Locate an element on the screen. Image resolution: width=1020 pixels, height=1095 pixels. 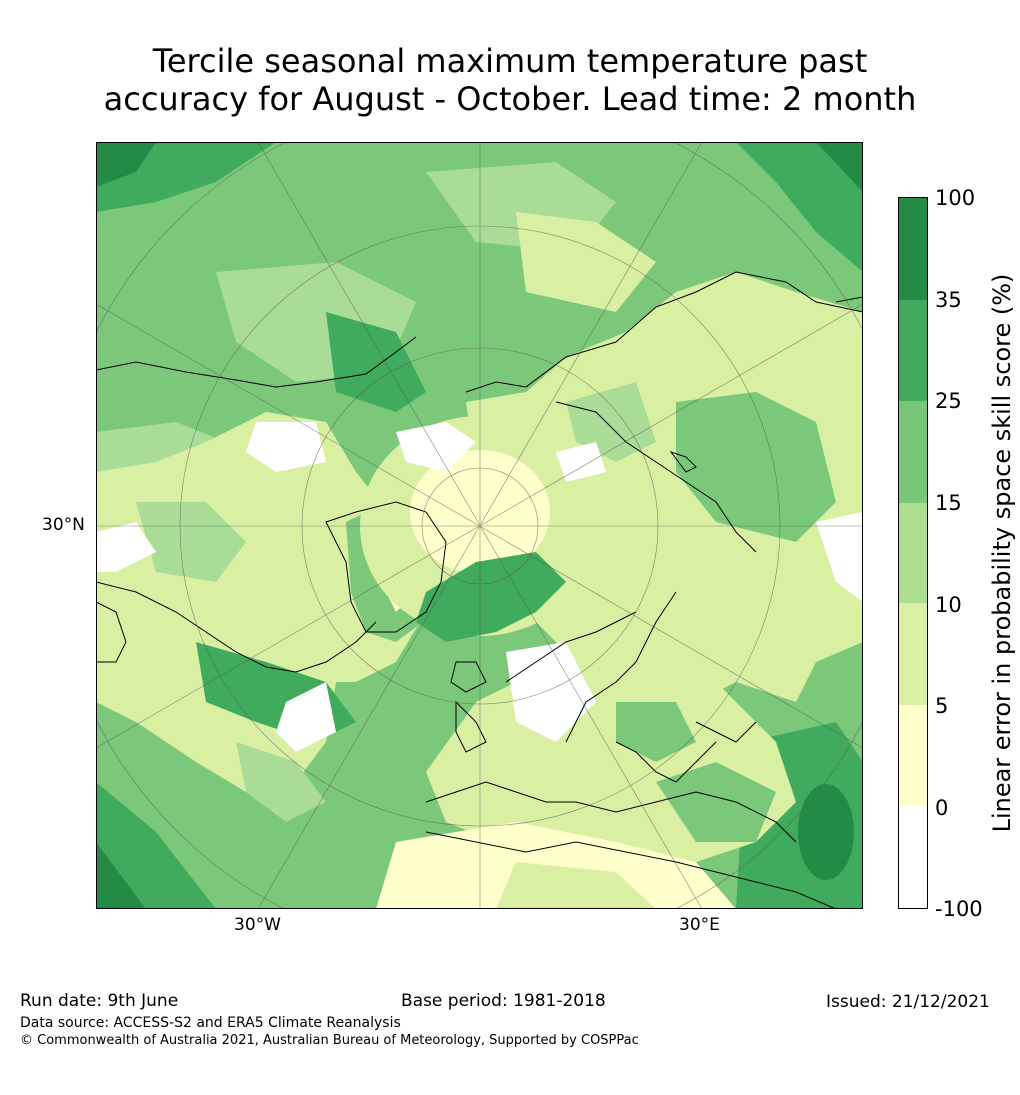
run-date: Run date: 9th June is located at coordinates (99, 1001).